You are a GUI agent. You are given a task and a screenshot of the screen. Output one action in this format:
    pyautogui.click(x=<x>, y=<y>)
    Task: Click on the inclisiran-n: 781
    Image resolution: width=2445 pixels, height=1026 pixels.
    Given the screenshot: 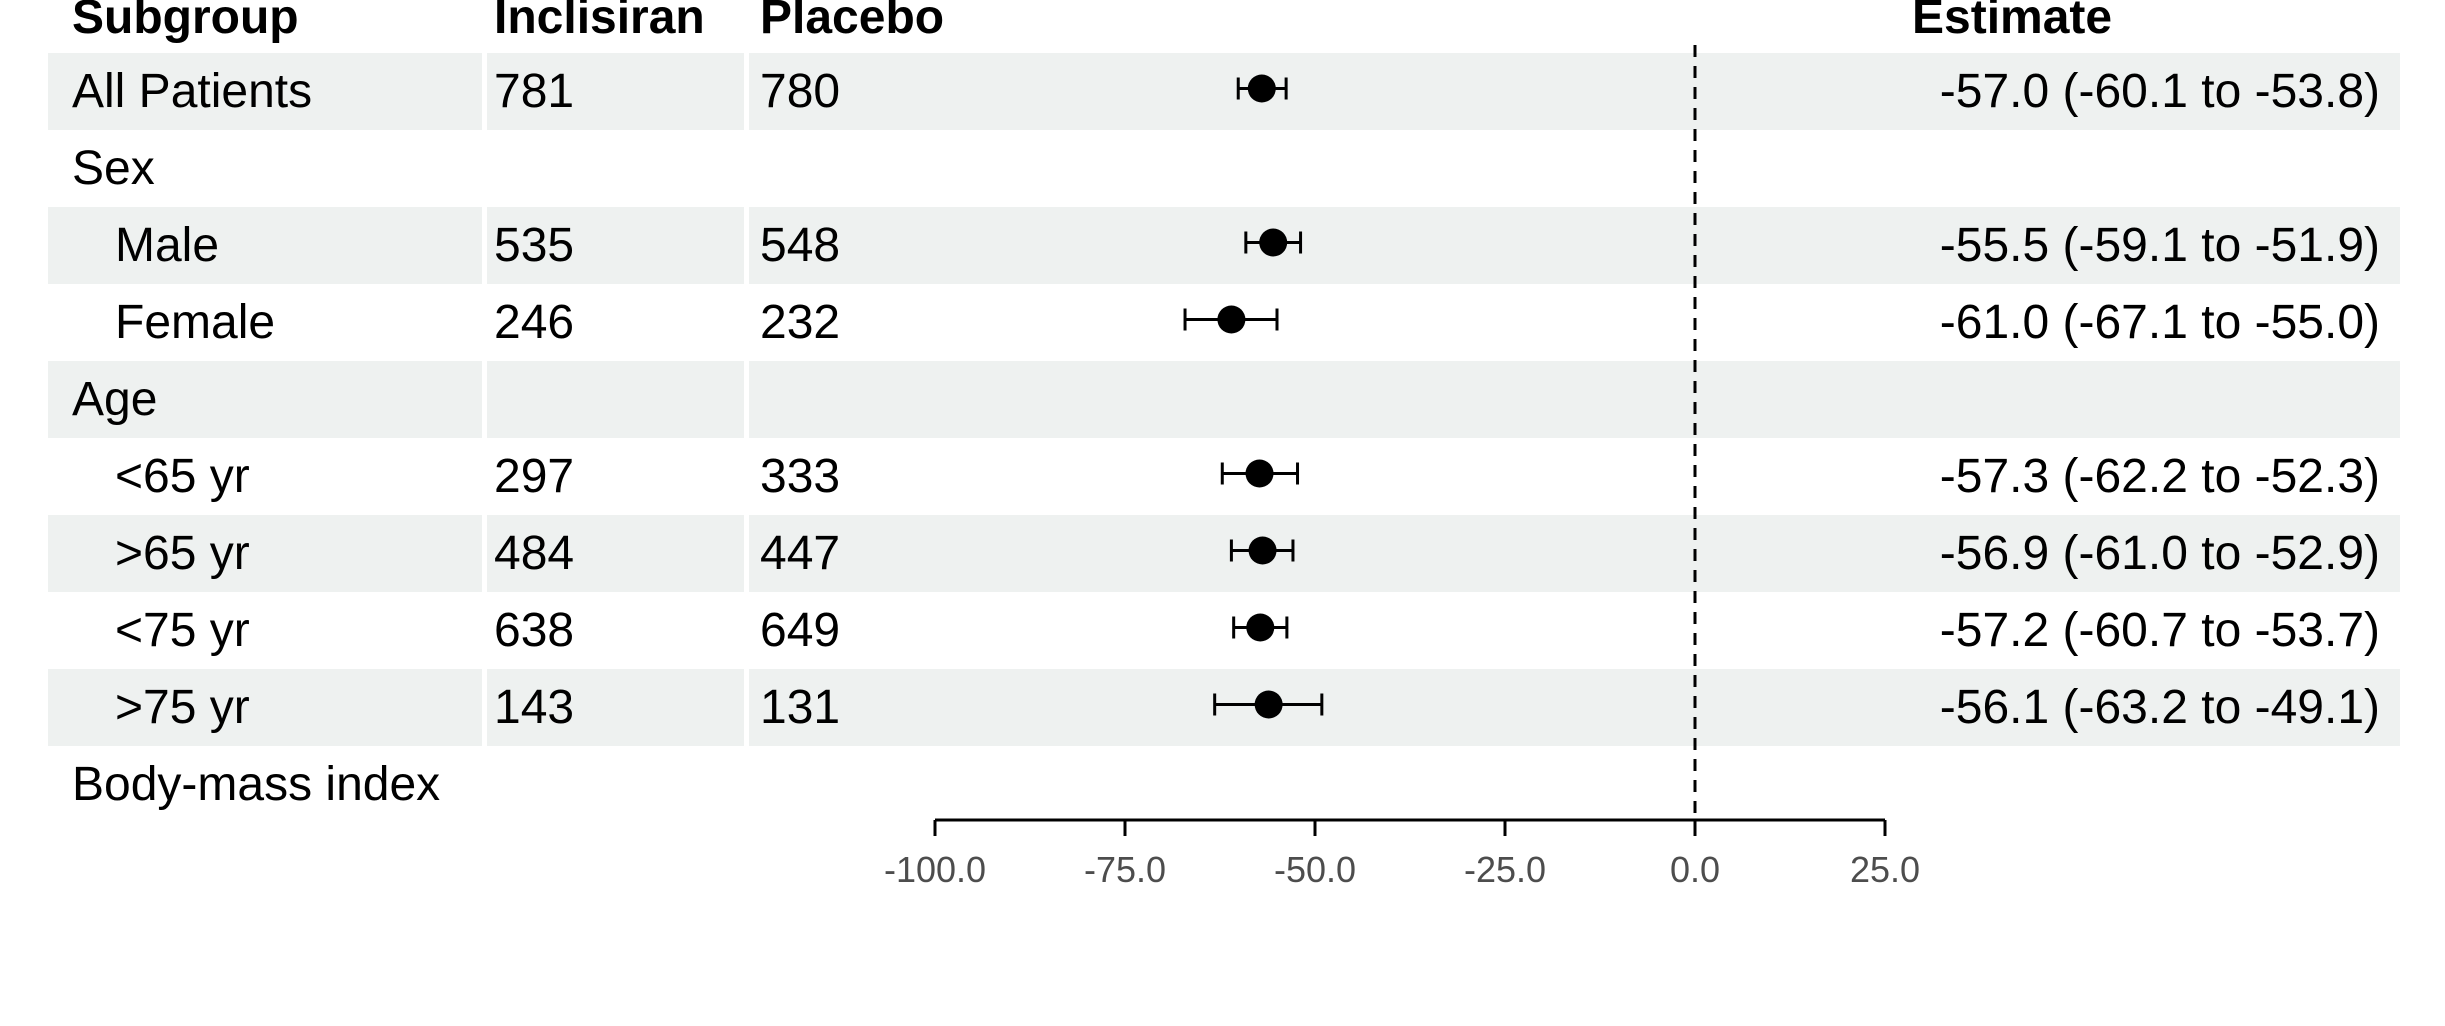 What is the action you would take?
    pyautogui.click(x=534, y=91)
    